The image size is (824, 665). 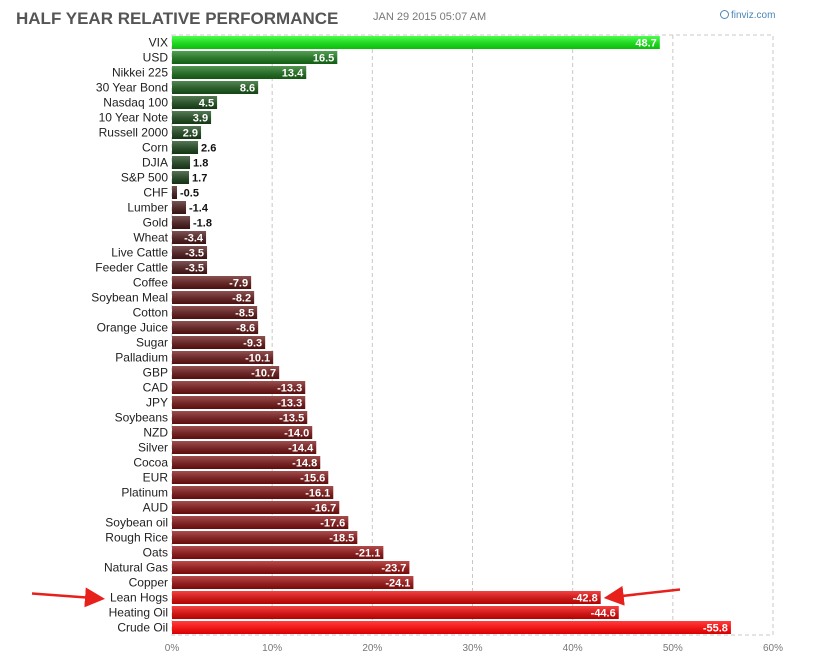 I want to click on value-label: -23.7, so click(x=393, y=569).